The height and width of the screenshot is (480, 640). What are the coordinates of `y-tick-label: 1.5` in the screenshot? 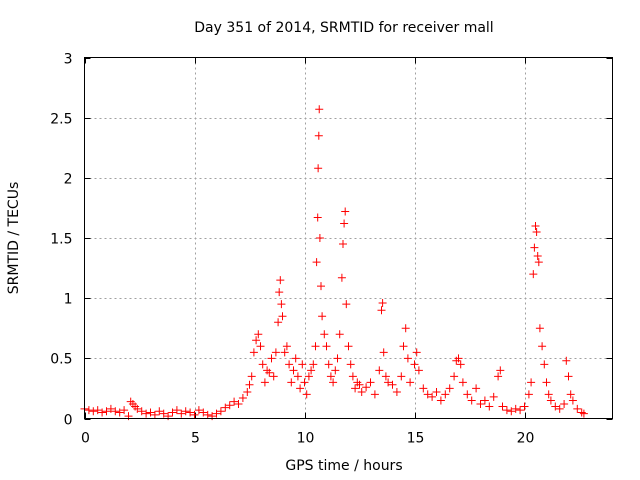 It's located at (61, 240).